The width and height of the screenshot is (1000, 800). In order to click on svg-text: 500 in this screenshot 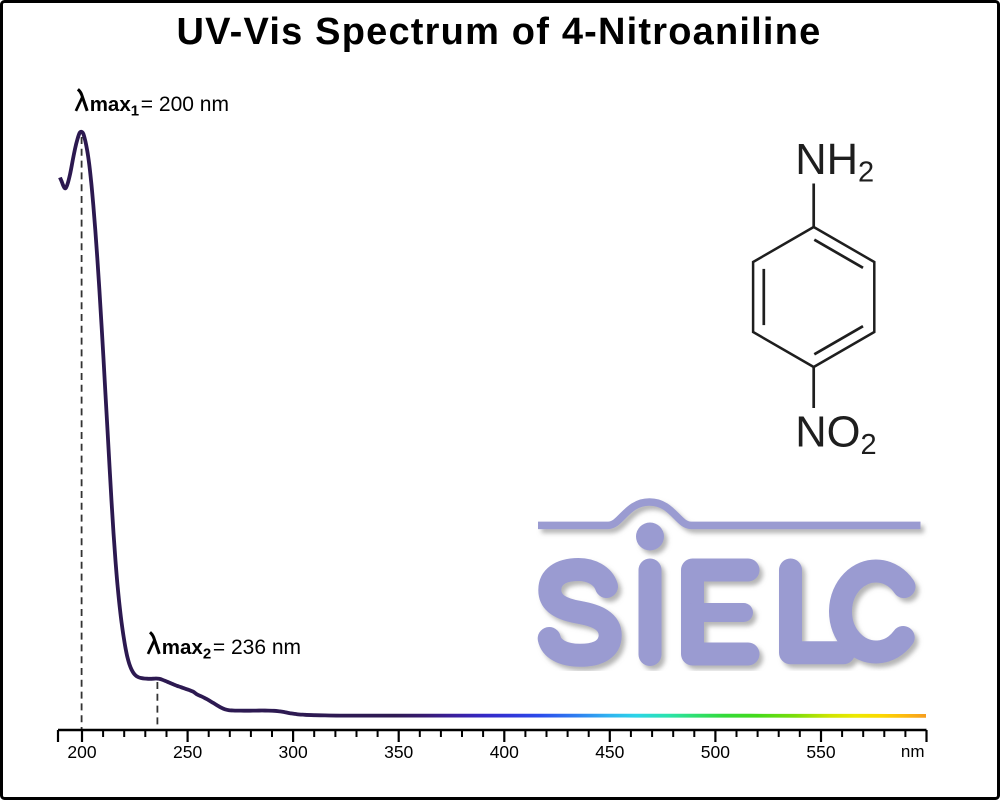, I will do `click(715, 752)`.